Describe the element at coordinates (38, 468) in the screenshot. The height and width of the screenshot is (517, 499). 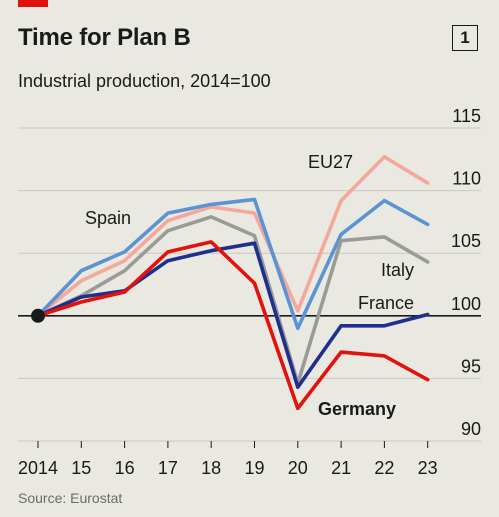
I see `x-tick-label: 2014` at that location.